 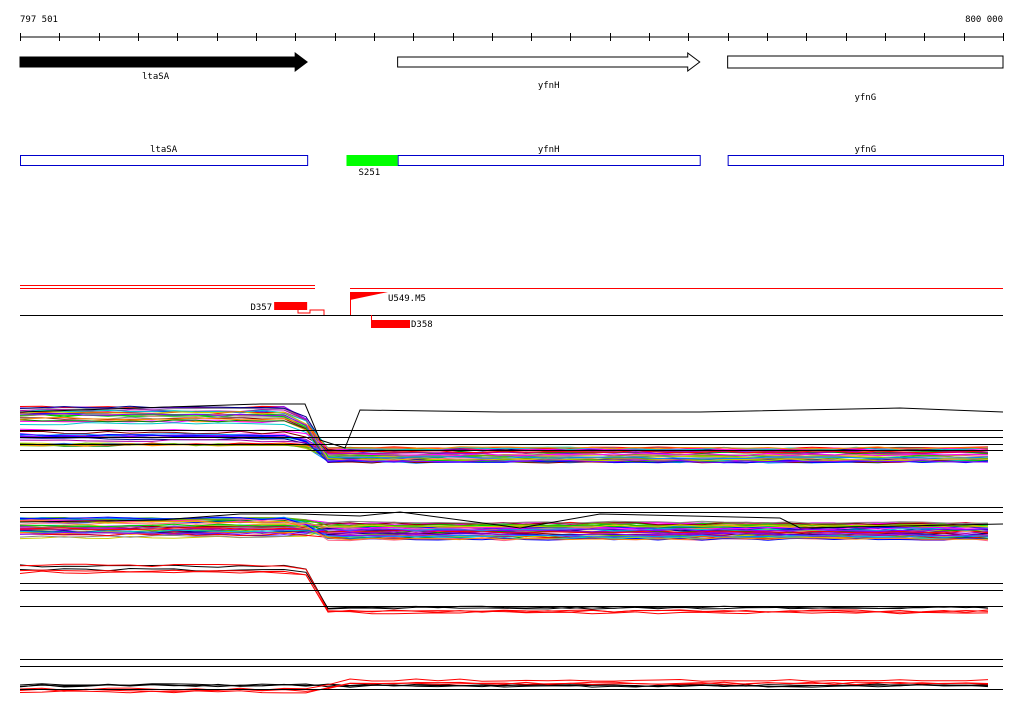 I want to click on feature-flag, so click(x=369, y=296).